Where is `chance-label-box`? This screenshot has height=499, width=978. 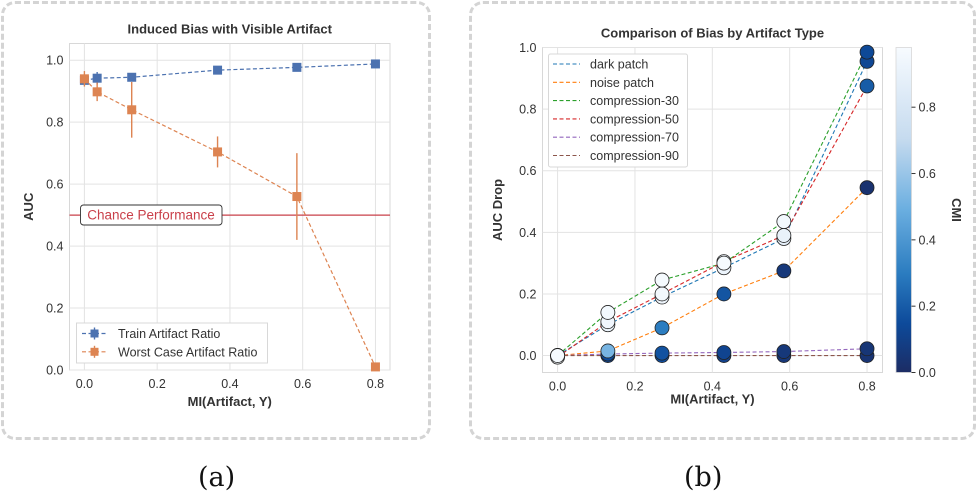 chance-label-box is located at coordinates (151, 215).